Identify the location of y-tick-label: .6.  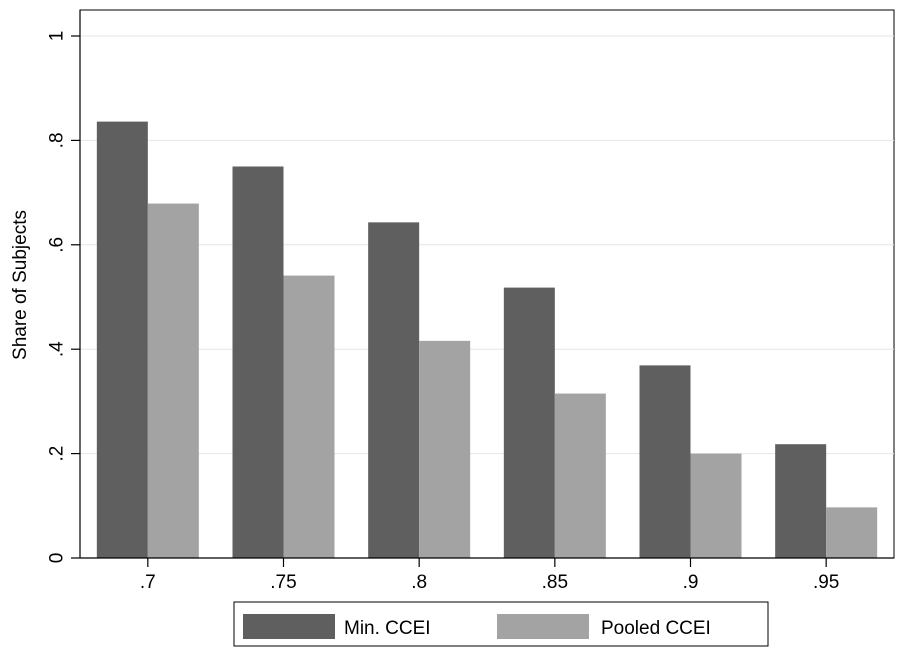
(57, 245).